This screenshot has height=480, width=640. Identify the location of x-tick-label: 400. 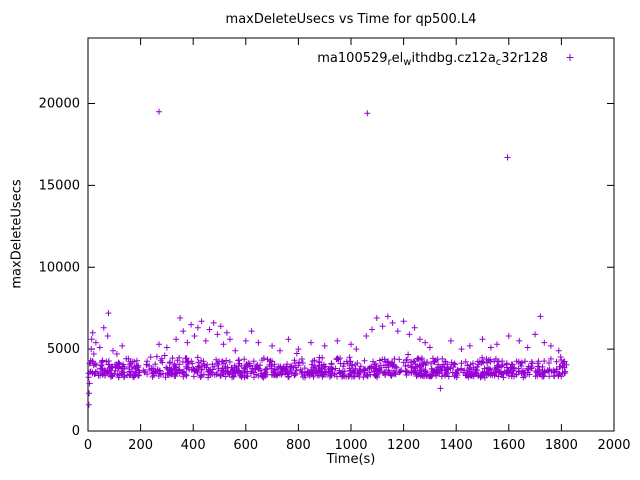
(193, 445).